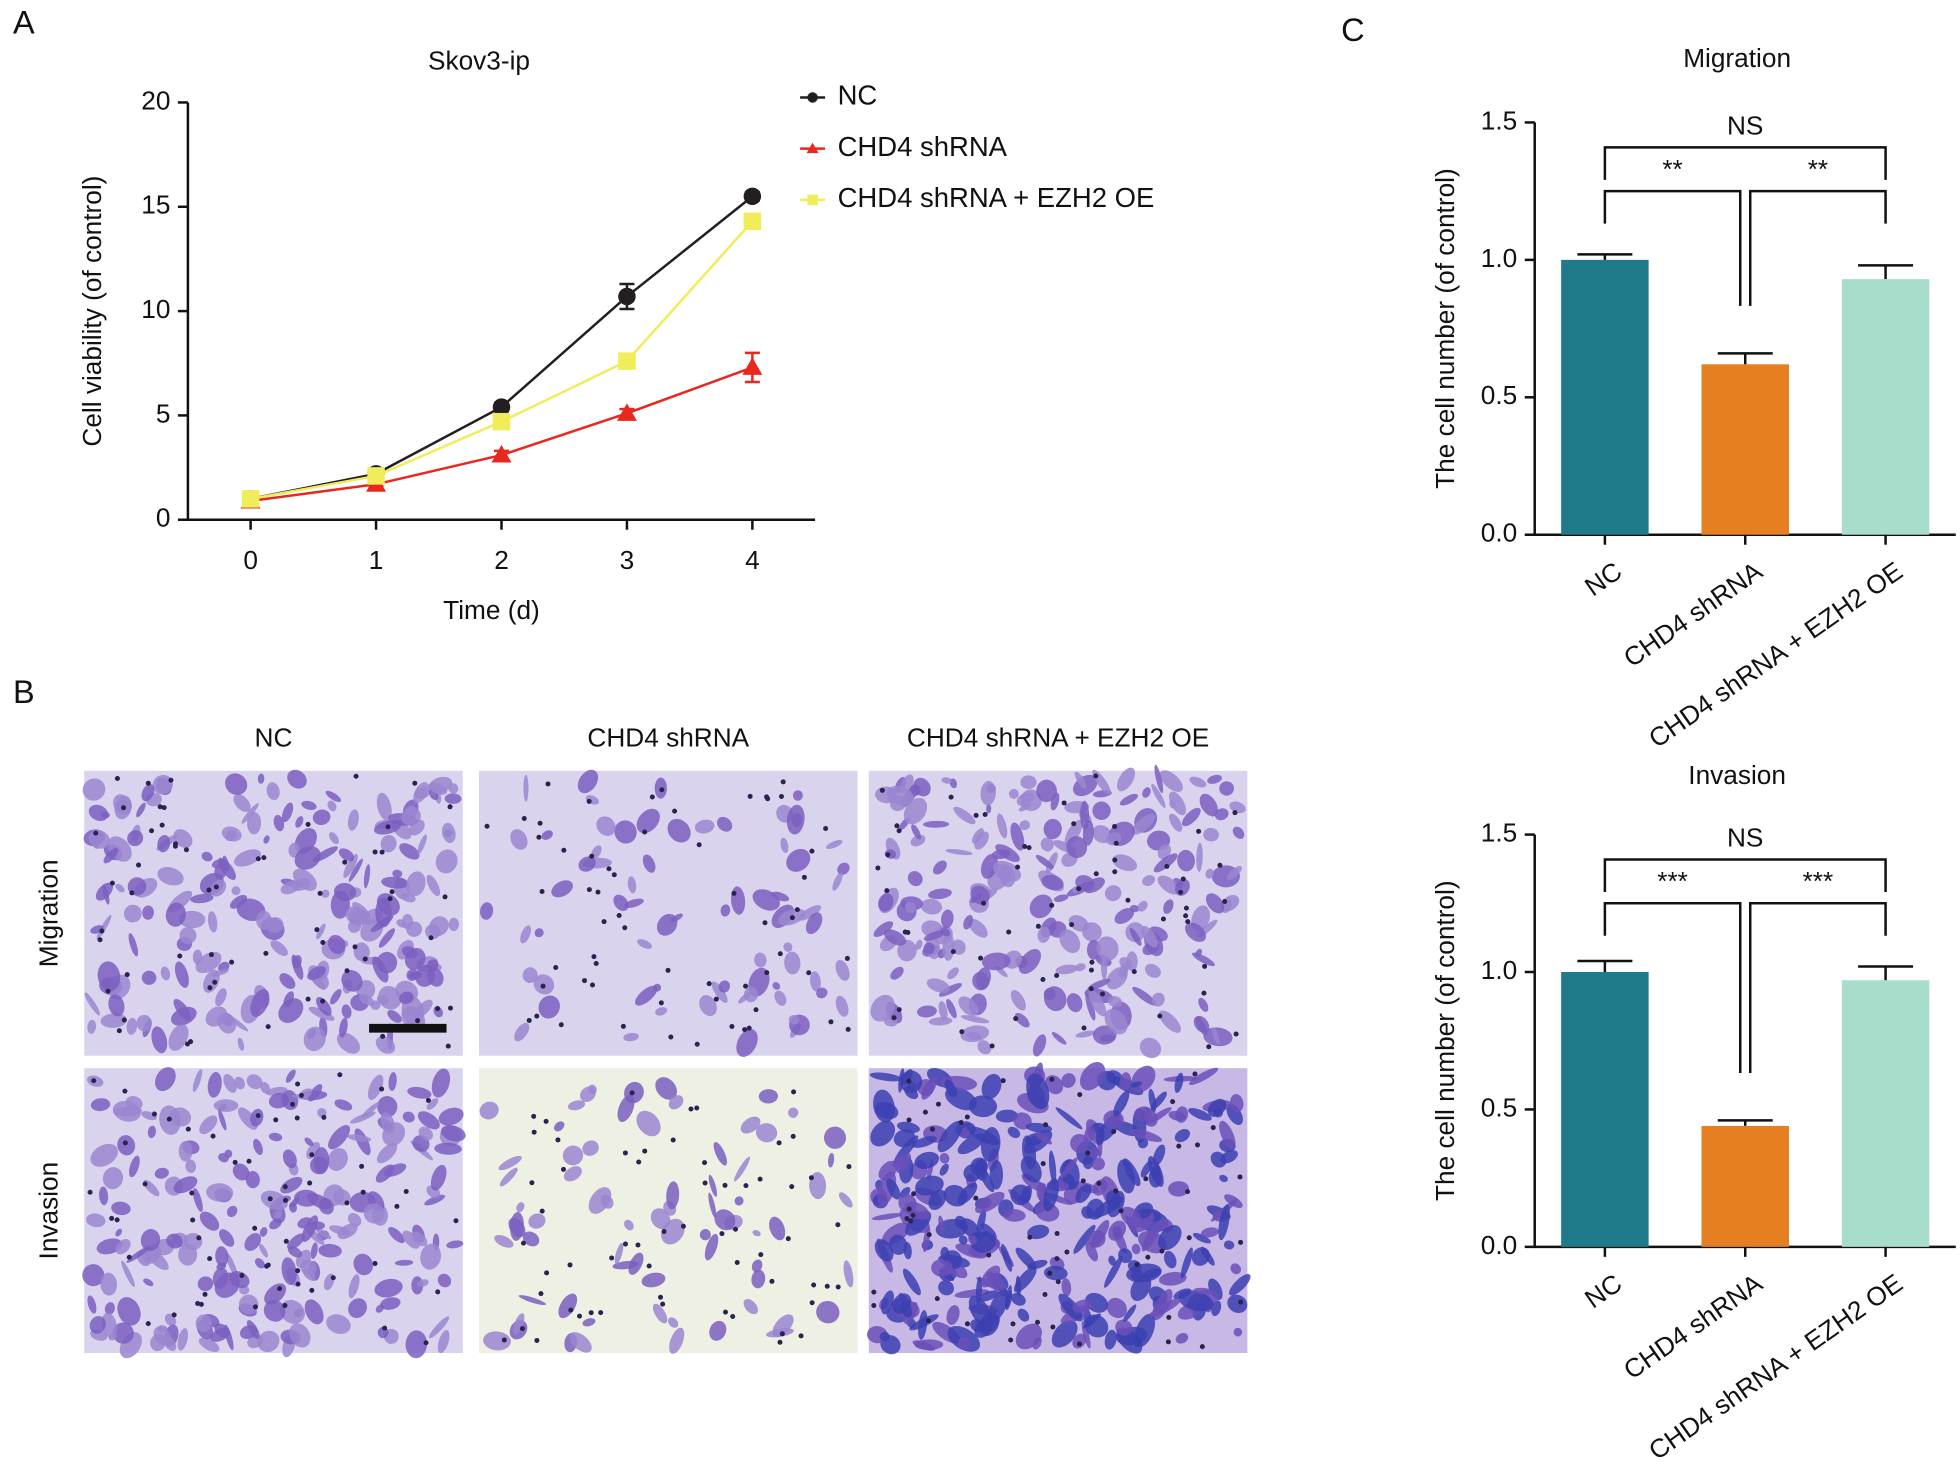  I want to click on x-tick-label: 0, so click(250, 560).